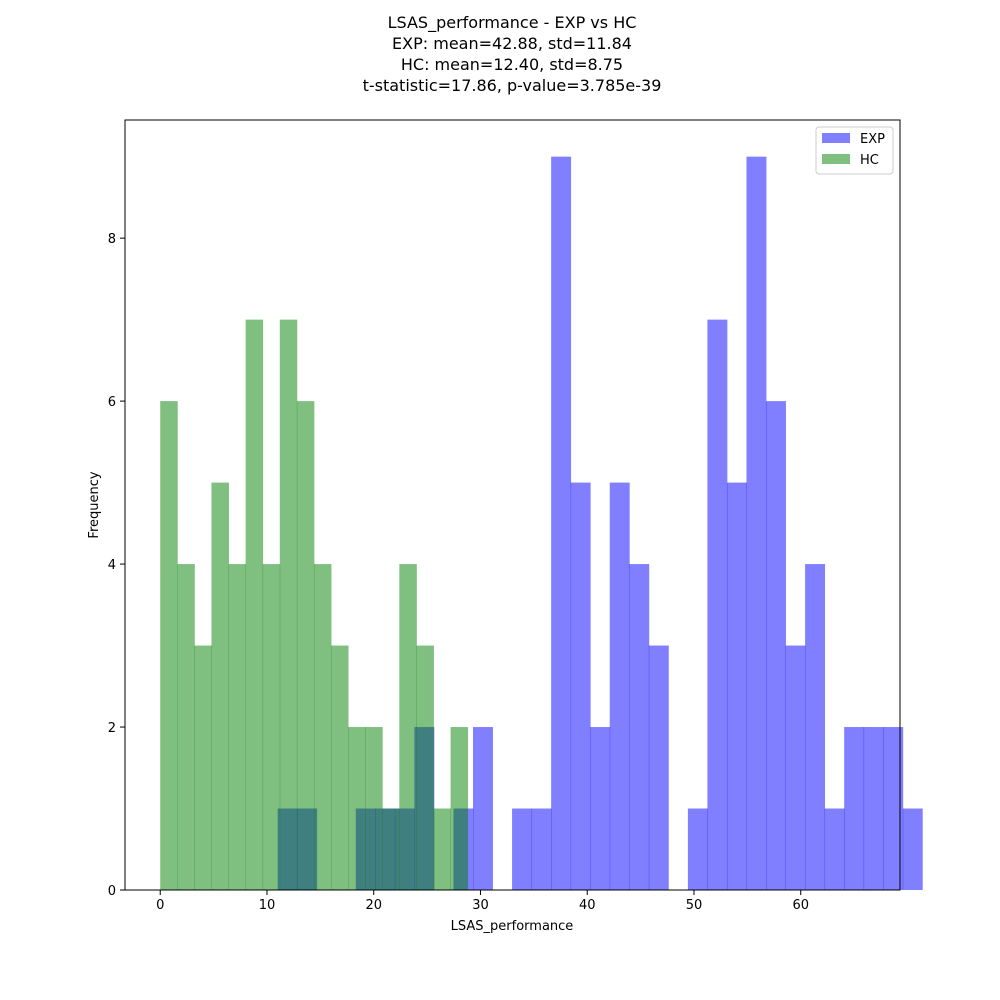 This screenshot has height=1000, width=1000. Describe the element at coordinates (112, 239) in the screenshot. I see `y-tick-label: 8` at that location.